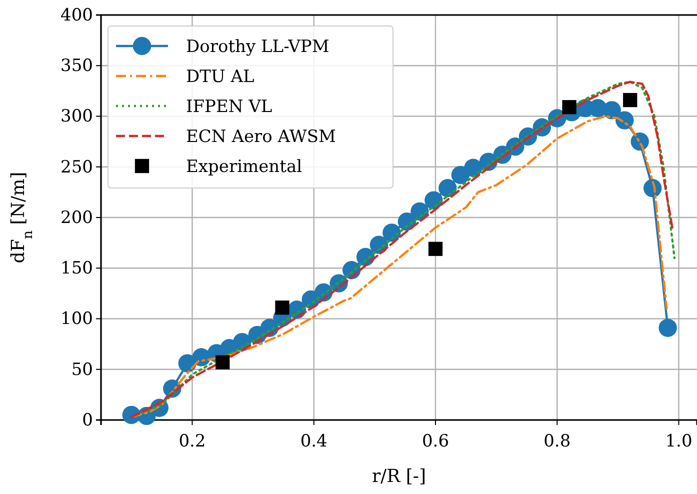 This screenshot has height=494, width=697. What do you see at coordinates (436, 442) in the screenshot?
I see `x-tick-label: 0.6` at bounding box center [436, 442].